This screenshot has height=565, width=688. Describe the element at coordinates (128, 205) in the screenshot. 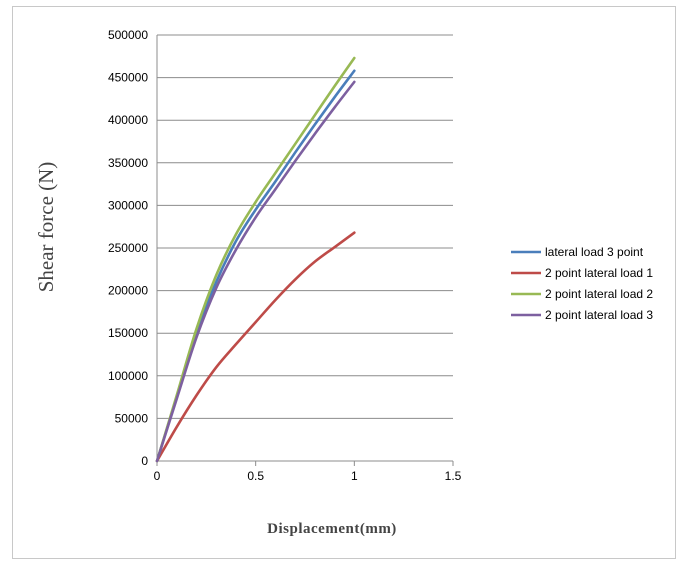

I see `y-tick-label: 300000` at that location.